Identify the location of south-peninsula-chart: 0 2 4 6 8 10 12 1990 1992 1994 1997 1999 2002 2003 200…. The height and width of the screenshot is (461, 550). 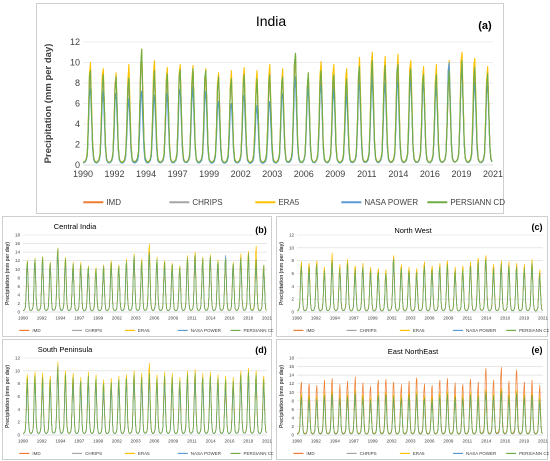
(139, 400).